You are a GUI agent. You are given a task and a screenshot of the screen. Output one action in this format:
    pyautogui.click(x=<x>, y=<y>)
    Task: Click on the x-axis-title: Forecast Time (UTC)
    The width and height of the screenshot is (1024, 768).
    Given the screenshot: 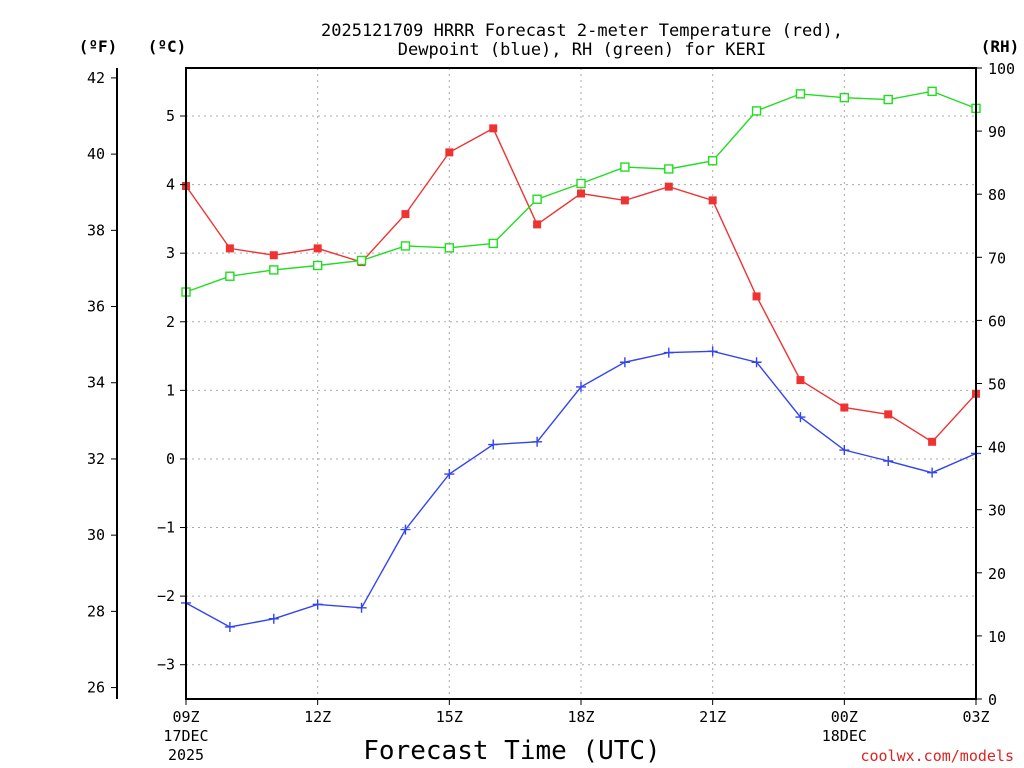 What is the action you would take?
    pyautogui.click(x=511, y=751)
    